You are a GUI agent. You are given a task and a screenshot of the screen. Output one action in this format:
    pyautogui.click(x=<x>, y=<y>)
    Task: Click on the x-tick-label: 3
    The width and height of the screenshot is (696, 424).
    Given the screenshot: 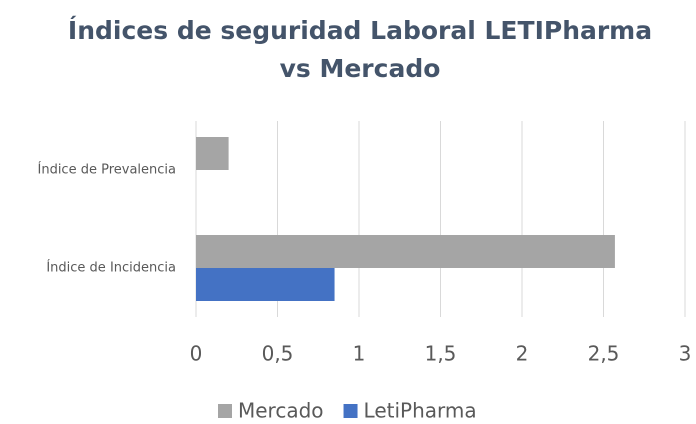 What is the action you would take?
    pyautogui.click(x=685, y=354)
    